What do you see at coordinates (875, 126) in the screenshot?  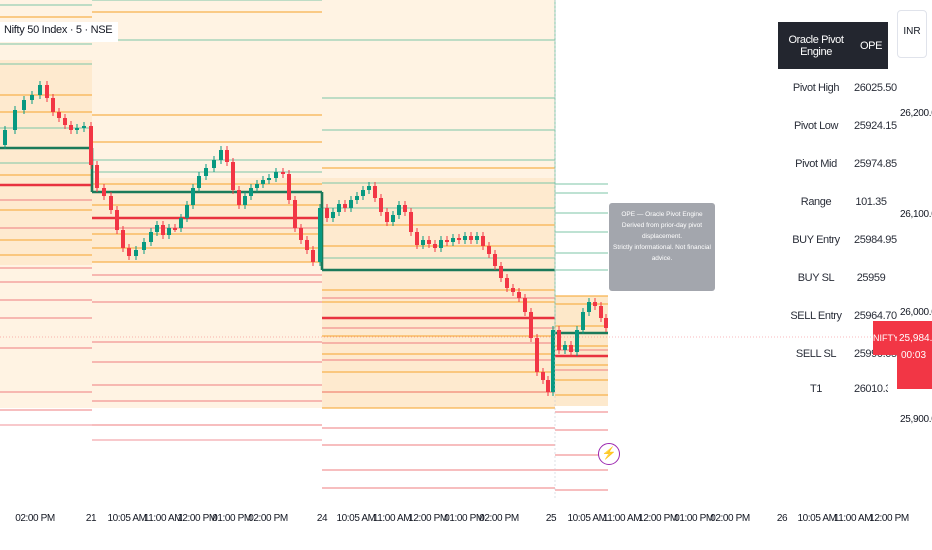 I see `row-value: 25924.15` at bounding box center [875, 126].